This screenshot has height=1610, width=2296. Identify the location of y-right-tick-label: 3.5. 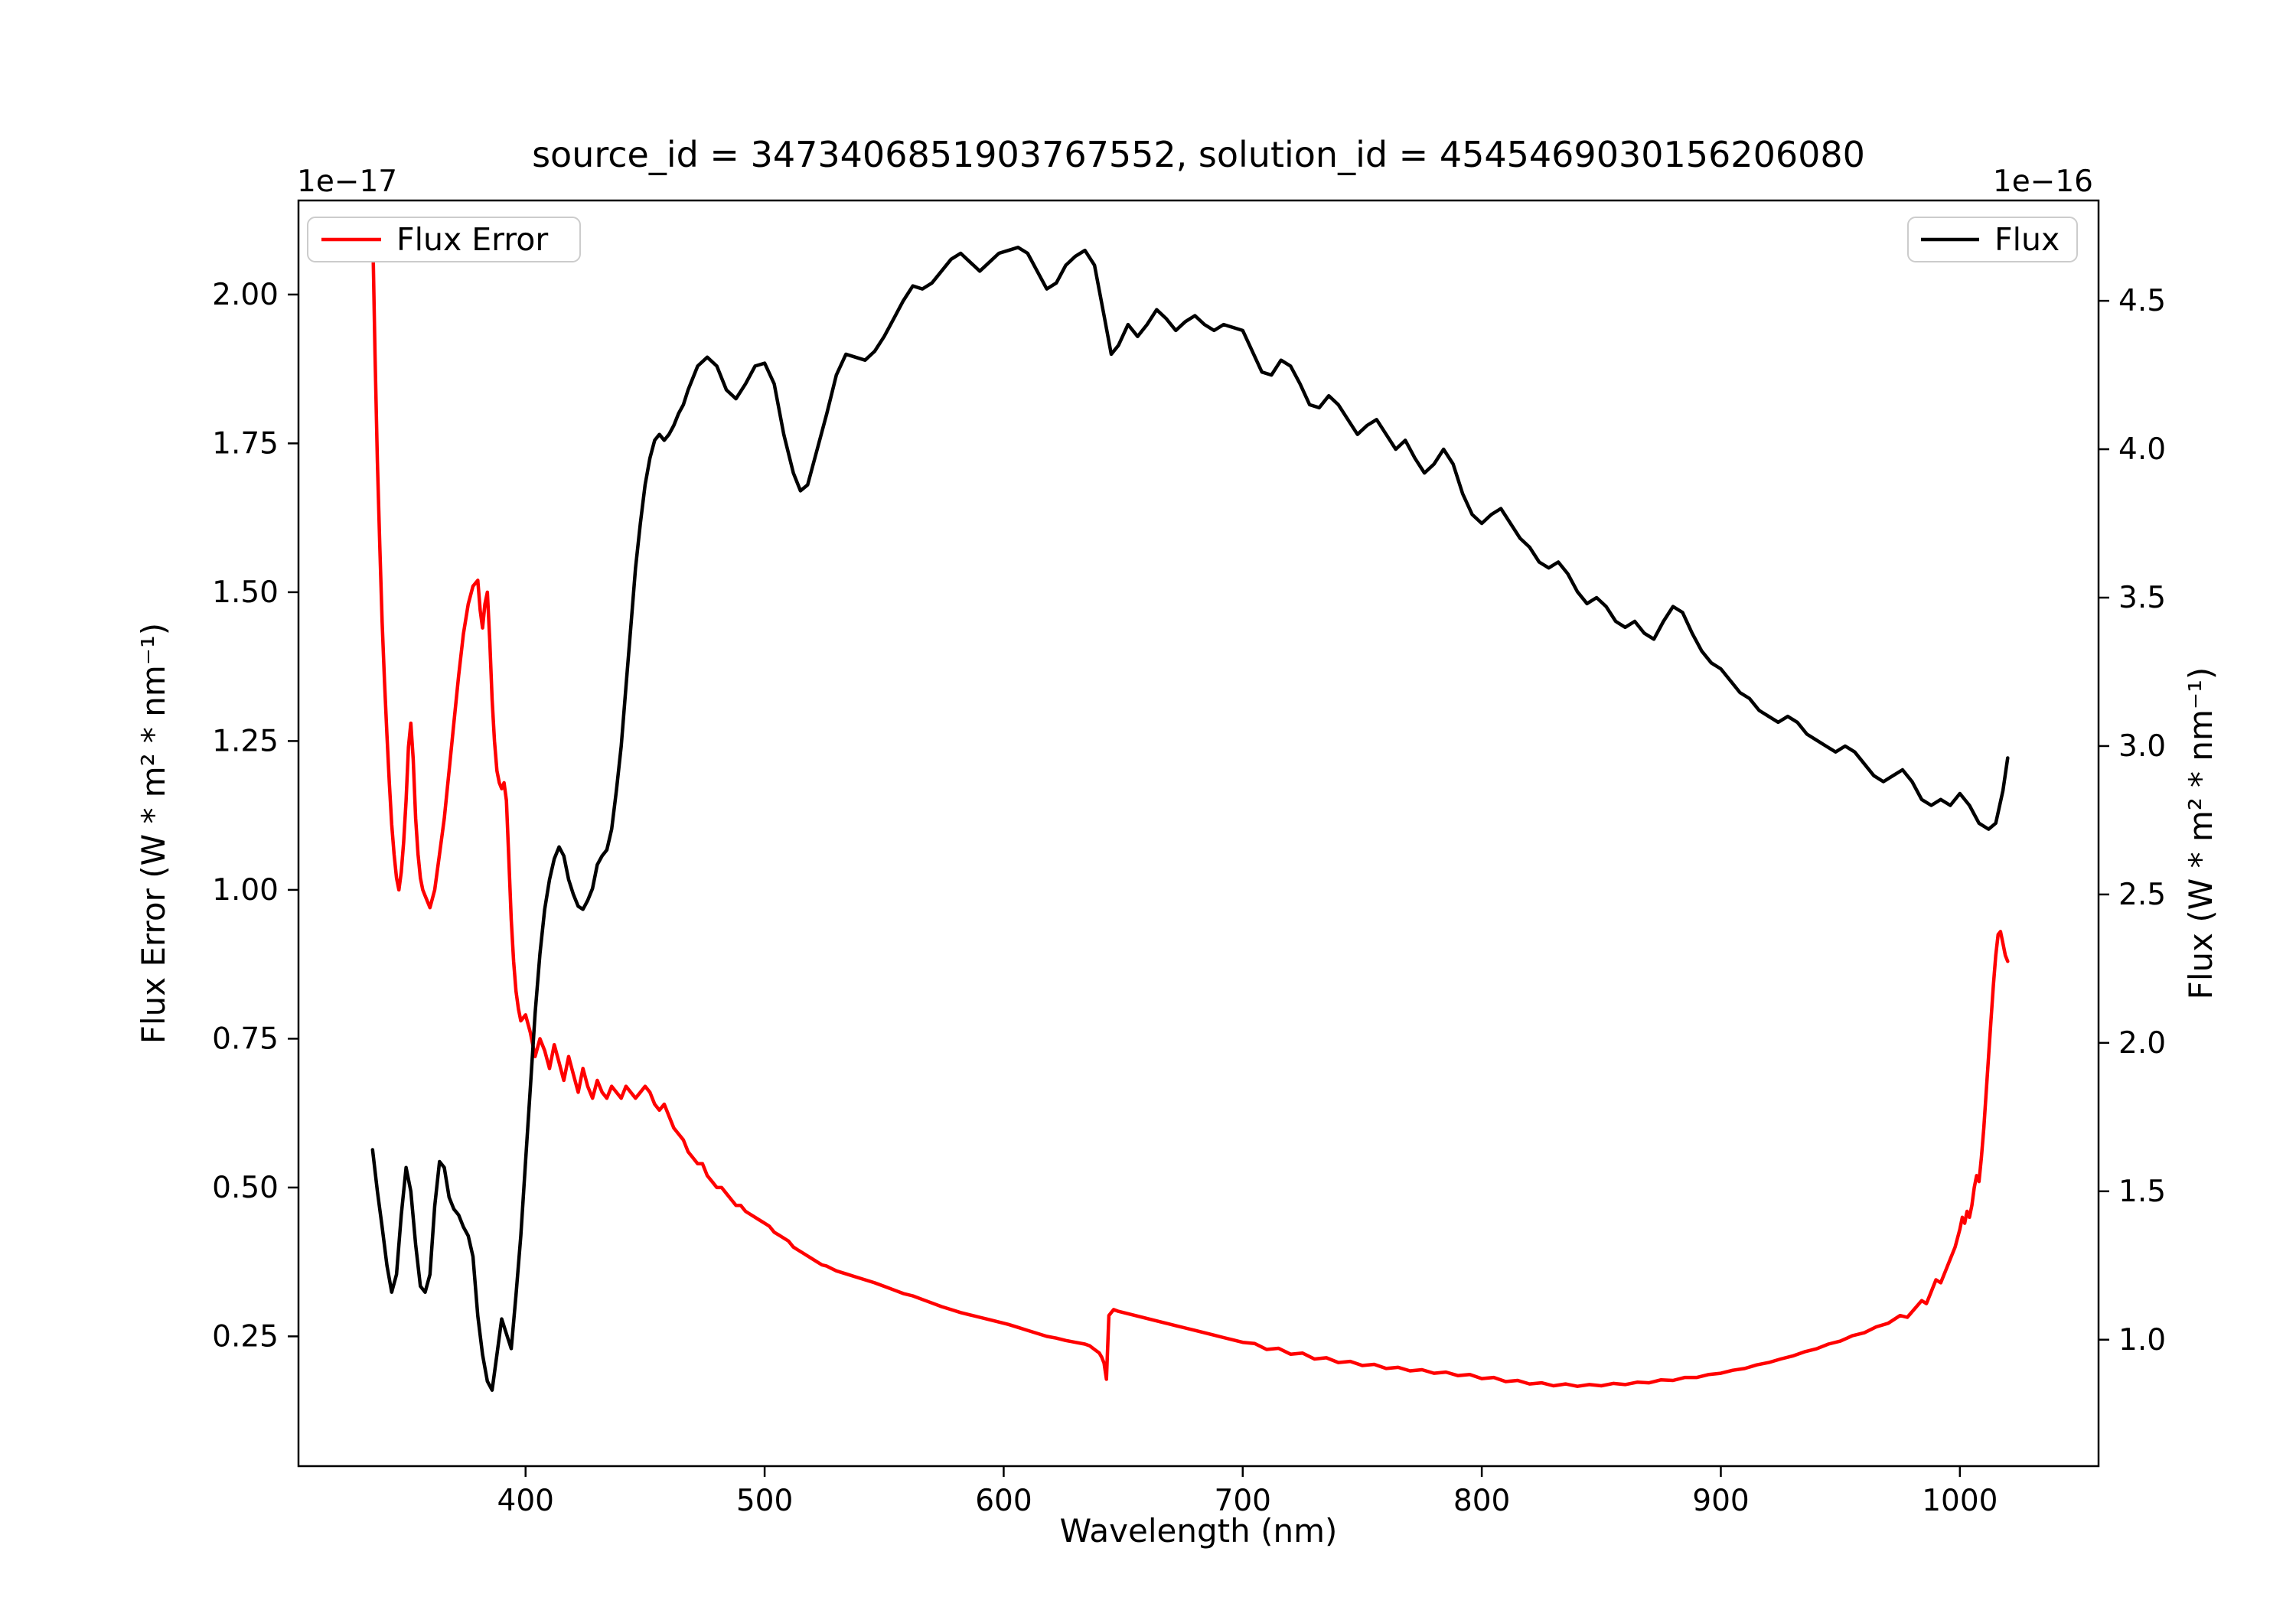
(2142, 598).